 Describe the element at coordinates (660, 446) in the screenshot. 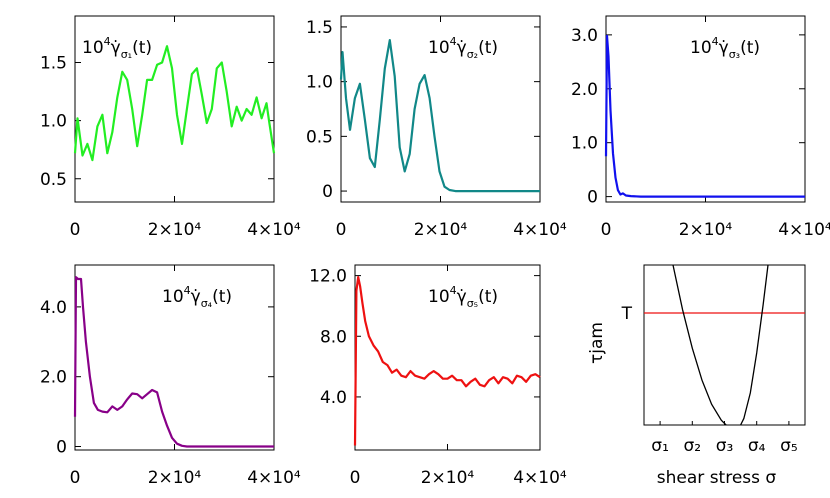

I see `x-tick-label: σ₁` at that location.